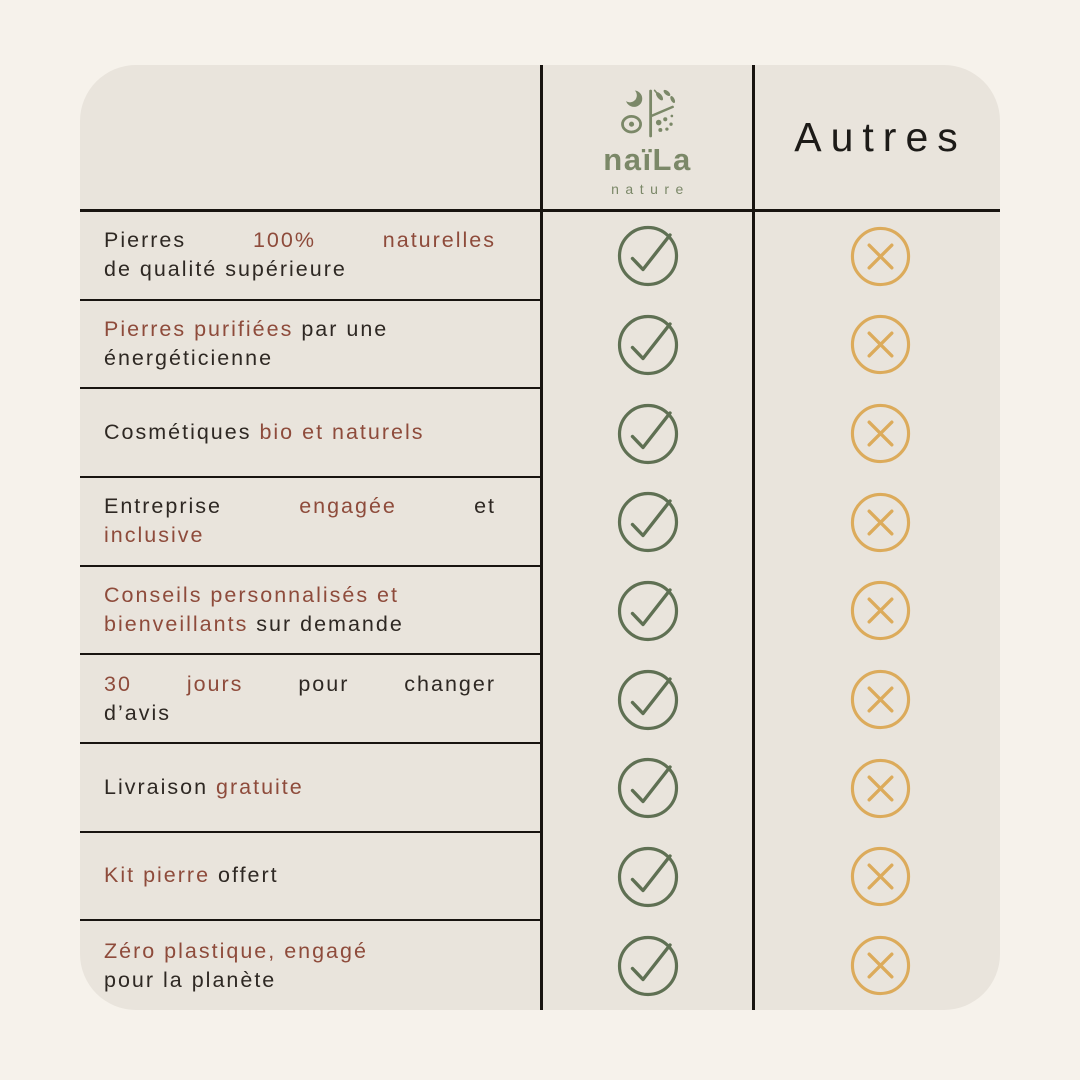  I want to click on naila-logo-icon, so click(647, 112).